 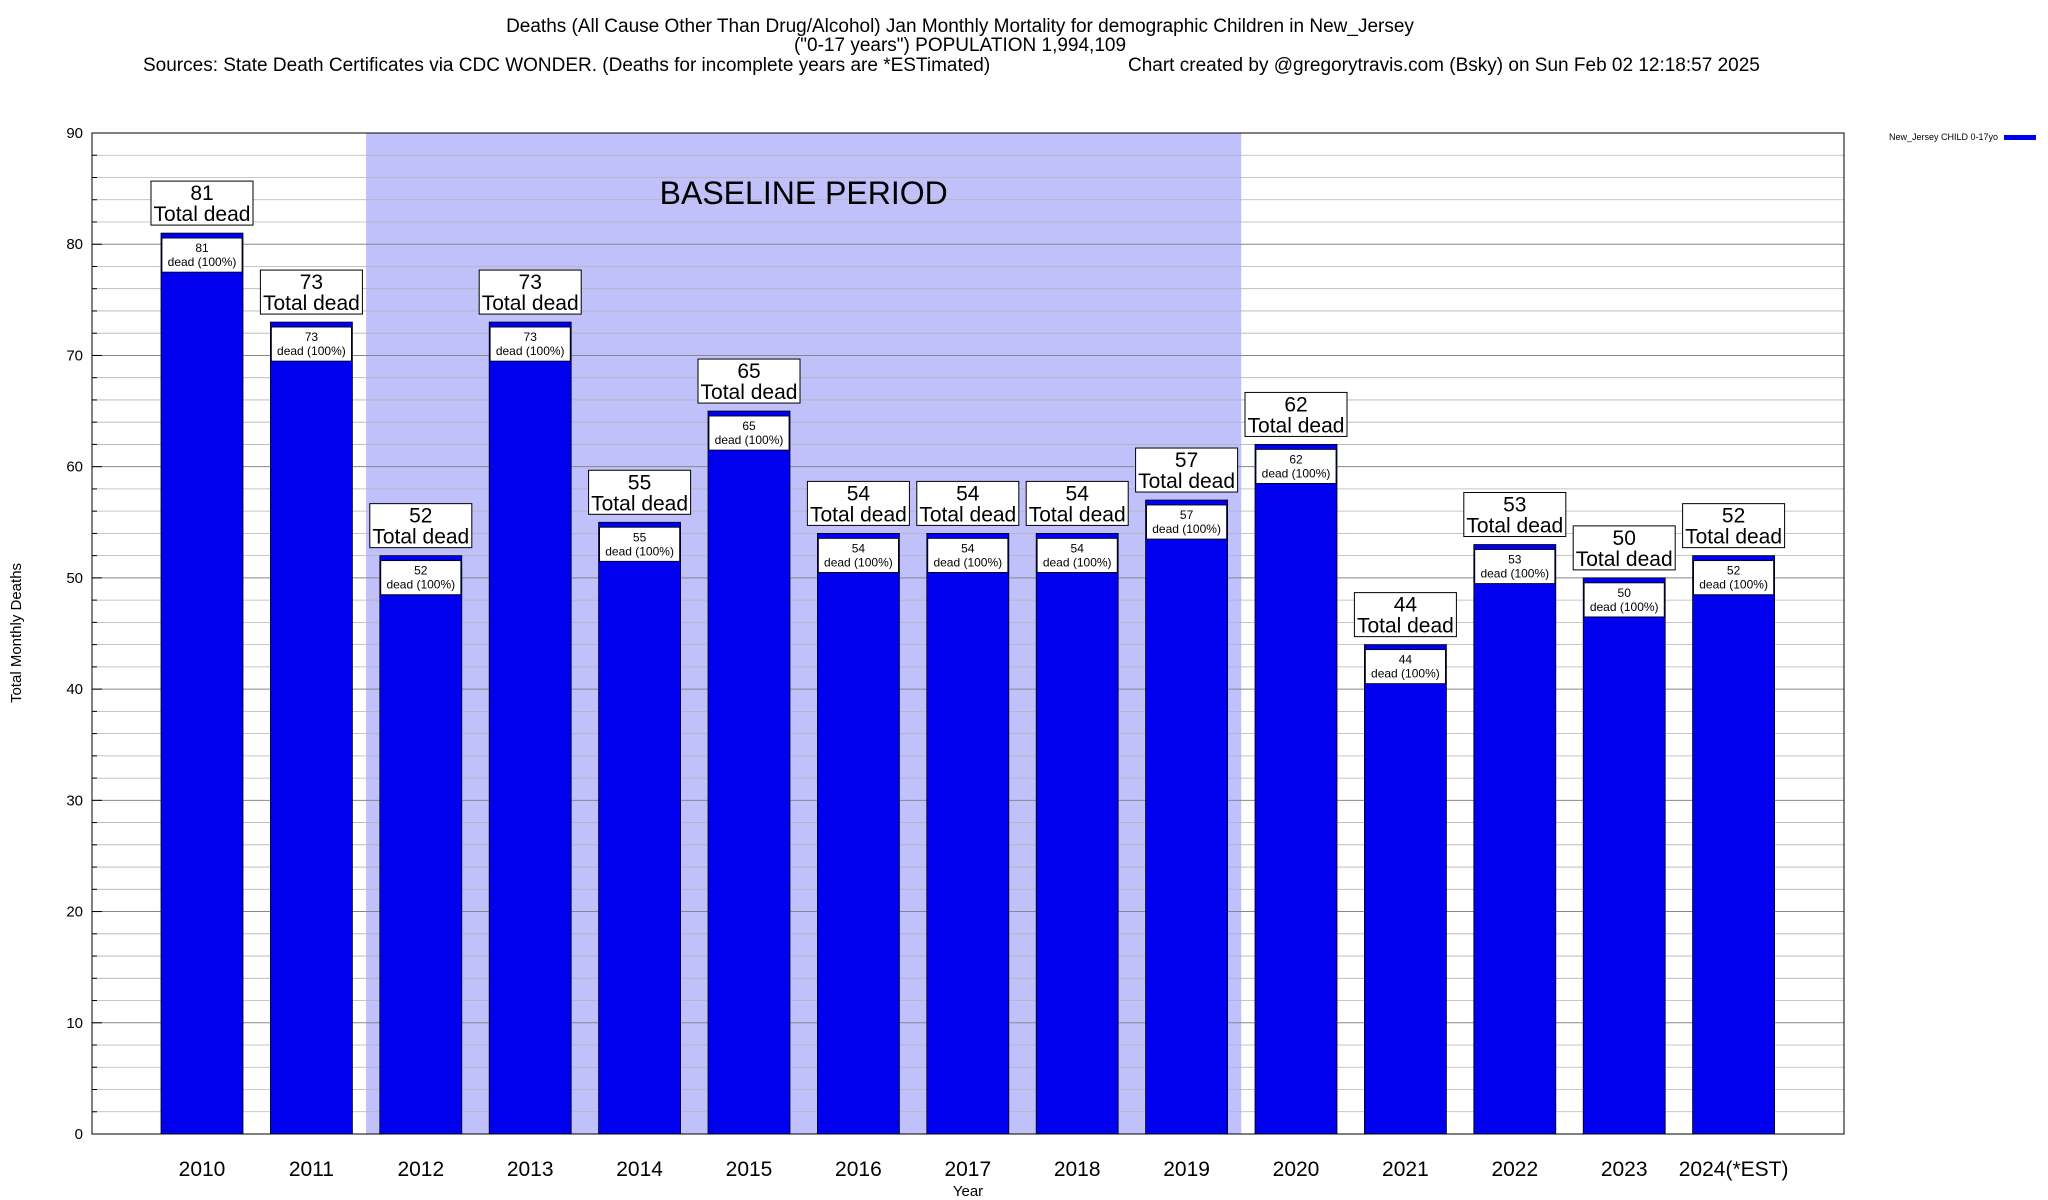 What do you see at coordinates (530, 1169) in the screenshot?
I see `x-tick-label: 2013` at bounding box center [530, 1169].